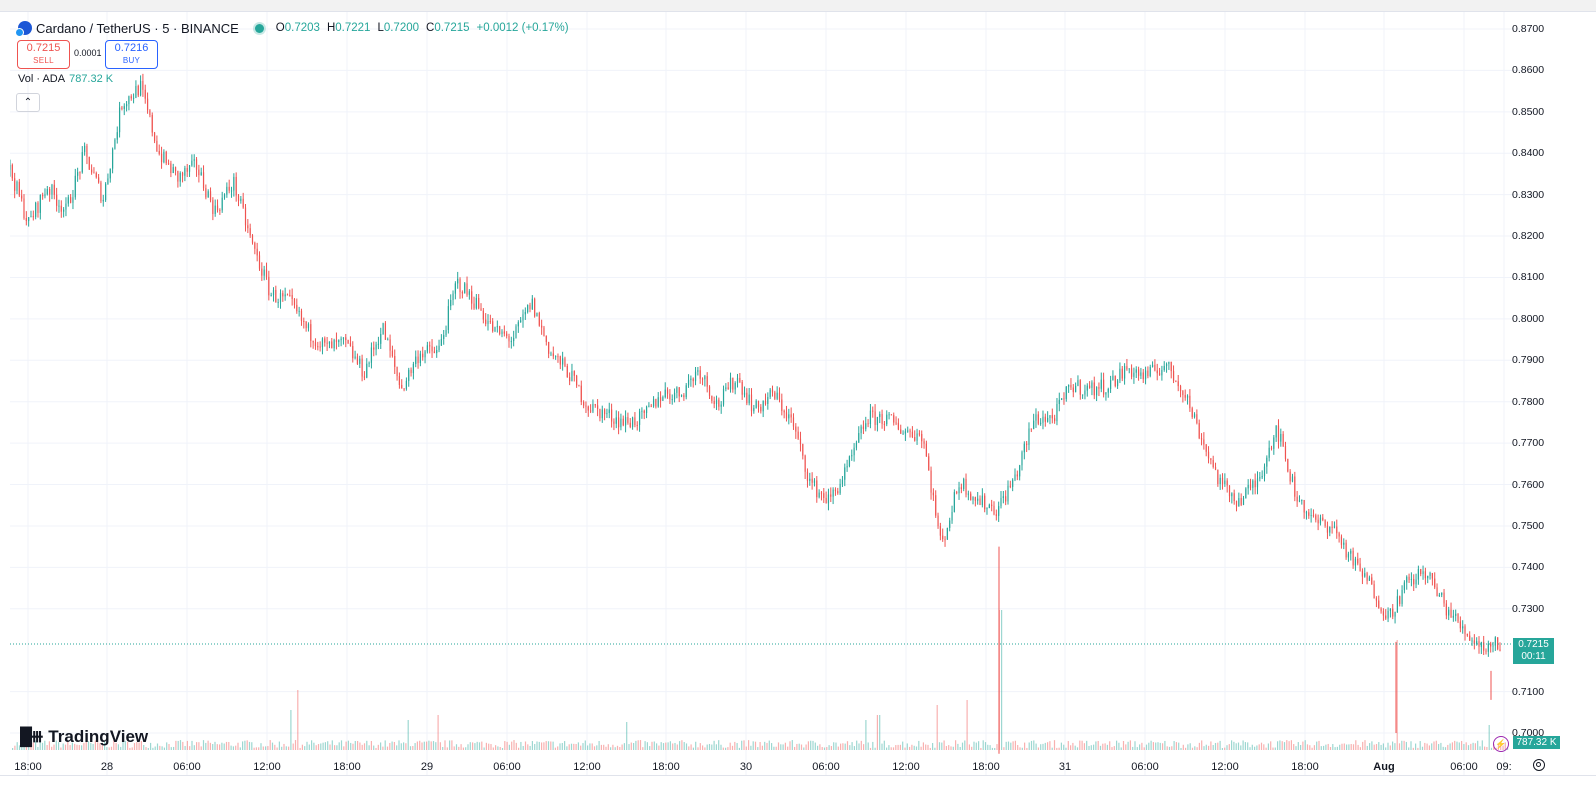 Image resolution: width=1596 pixels, height=799 pixels. What do you see at coordinates (1528, 567) in the screenshot?
I see `price-tick-label: 0.7400` at bounding box center [1528, 567].